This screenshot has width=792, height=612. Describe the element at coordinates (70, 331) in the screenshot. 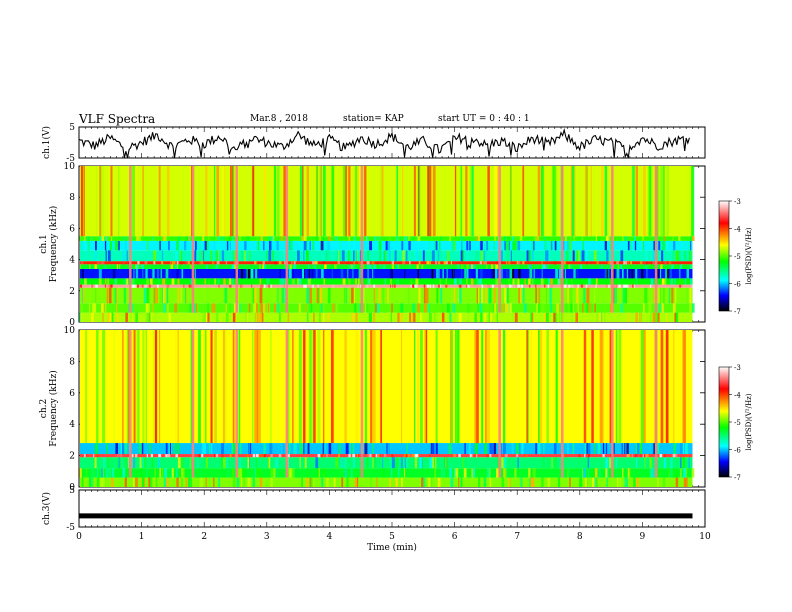

I see `y-tick-label: 10` at that location.